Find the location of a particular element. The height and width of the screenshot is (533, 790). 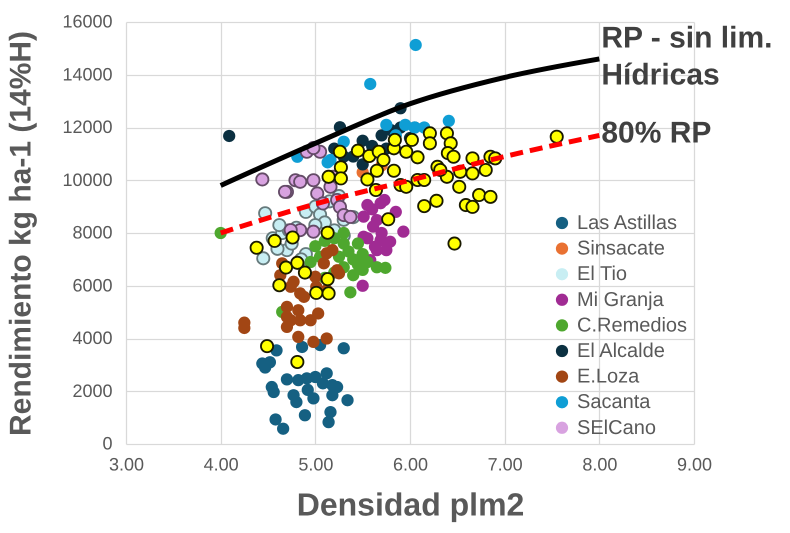

x-tick-label: 5.00 is located at coordinates (316, 464).